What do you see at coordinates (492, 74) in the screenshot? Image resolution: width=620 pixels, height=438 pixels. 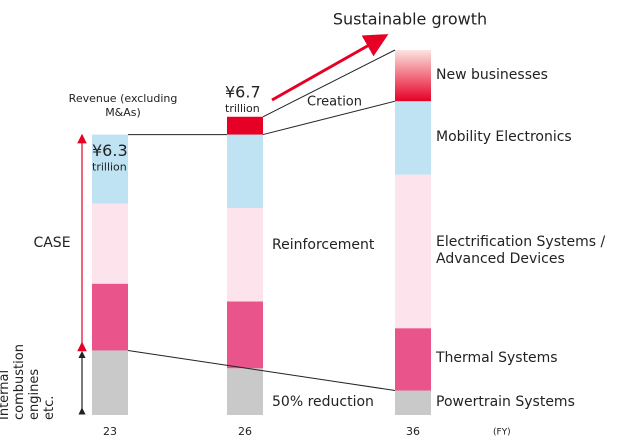 I see `legend-label: New businesses` at bounding box center [492, 74].